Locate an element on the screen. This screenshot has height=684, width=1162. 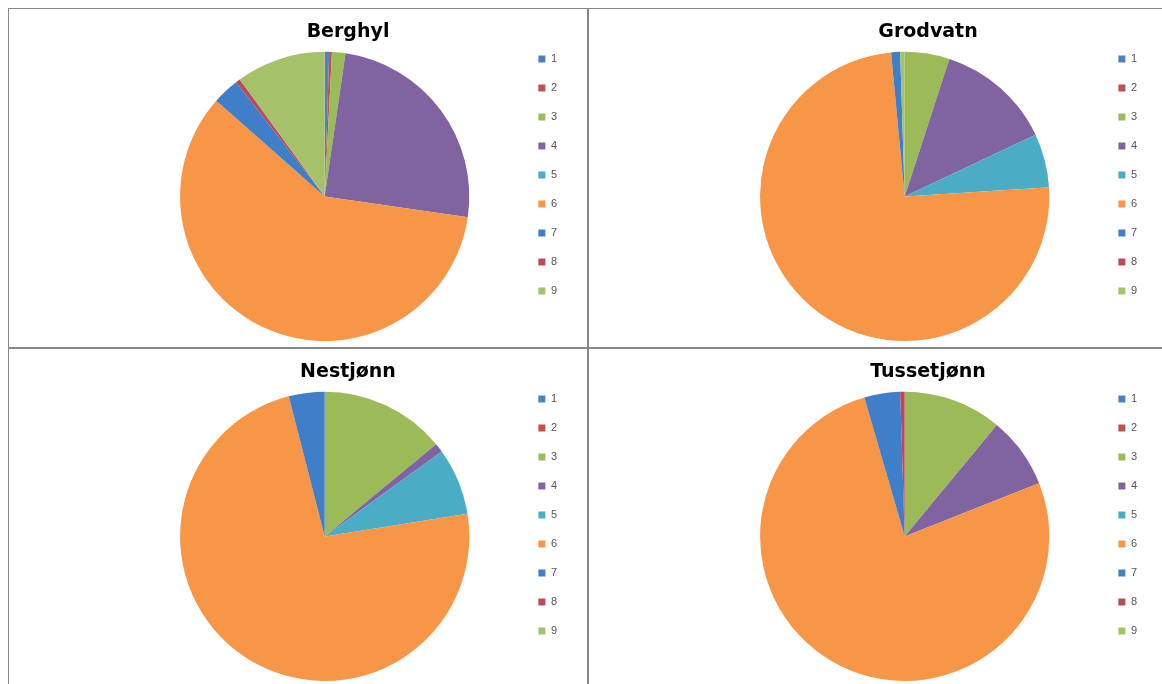
chart-title: Berghyl is located at coordinates (348, 30).